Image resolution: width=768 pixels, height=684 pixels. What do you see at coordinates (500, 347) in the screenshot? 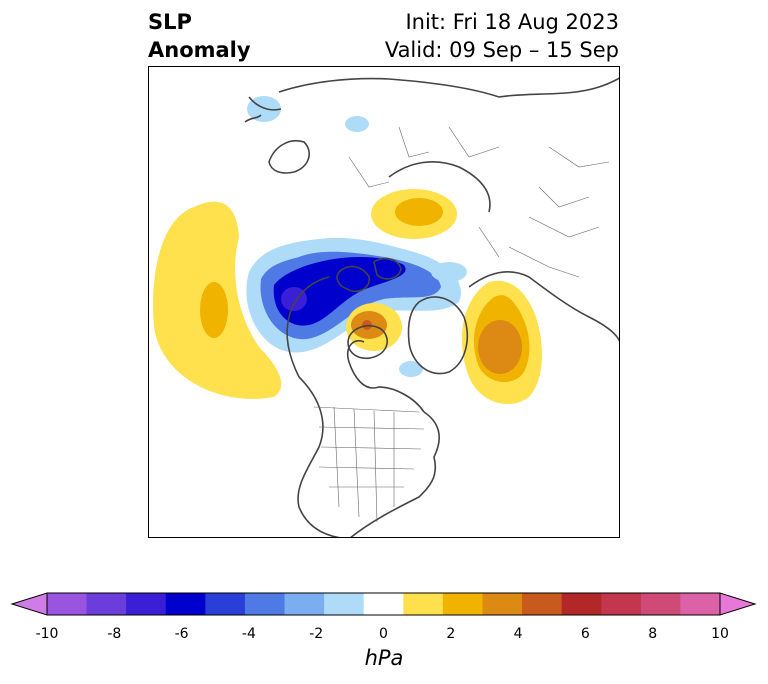
I see `atlantic-high-core` at bounding box center [500, 347].